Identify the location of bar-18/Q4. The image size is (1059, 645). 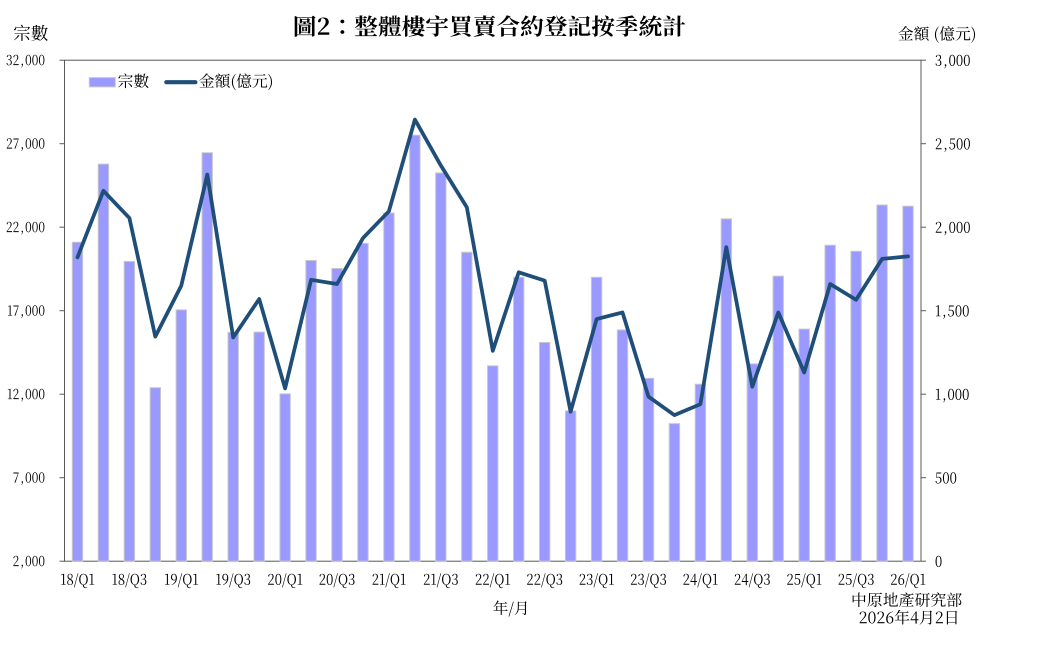
(155, 474).